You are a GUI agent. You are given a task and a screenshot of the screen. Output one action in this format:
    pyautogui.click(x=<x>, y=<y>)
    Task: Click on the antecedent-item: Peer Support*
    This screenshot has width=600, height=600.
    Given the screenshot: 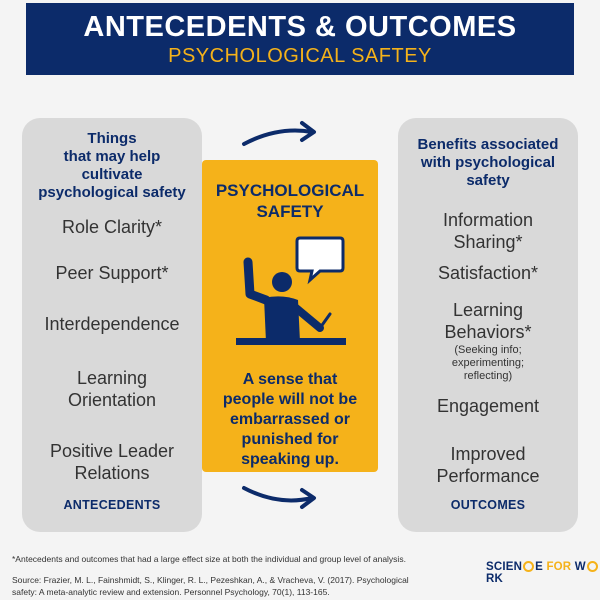 What is the action you would take?
    pyautogui.click(x=112, y=273)
    